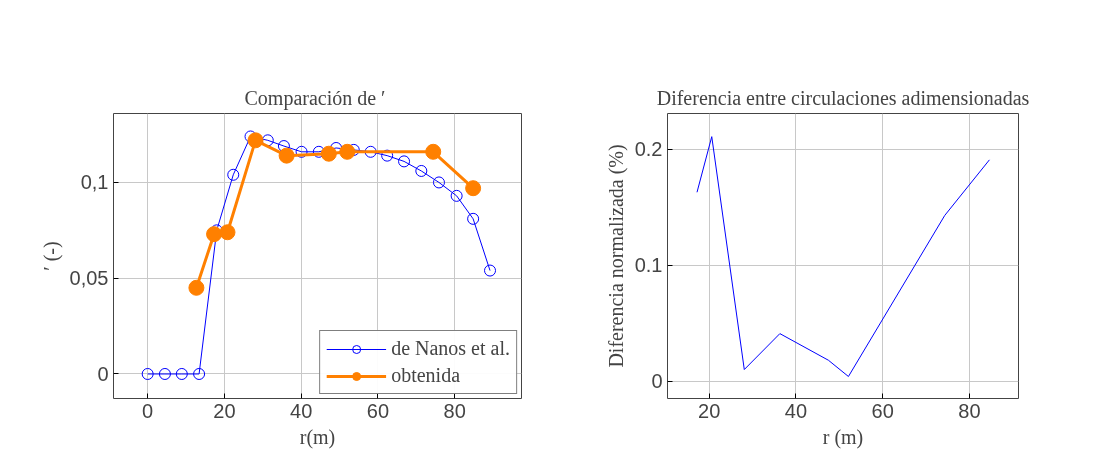 The height and width of the screenshot is (473, 1112). What do you see at coordinates (51, 256) in the screenshot?
I see `y-axis-title: ′ (-)` at bounding box center [51, 256].